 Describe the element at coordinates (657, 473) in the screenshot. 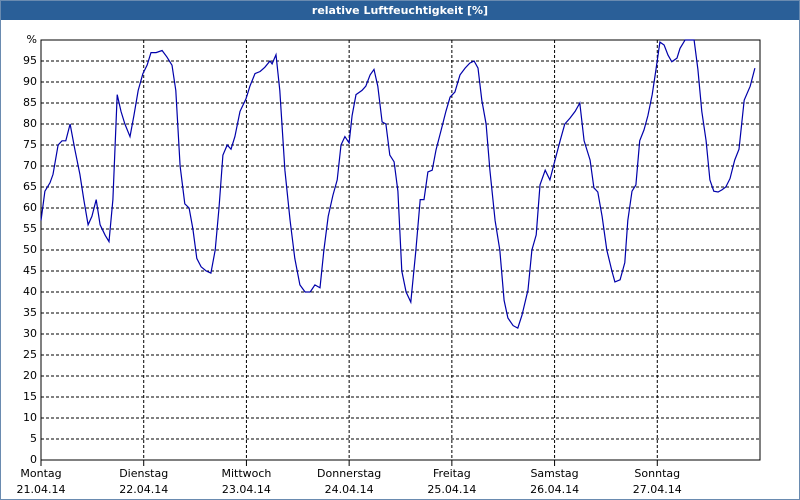

I see `x-tick-label: Sonntag` at that location.